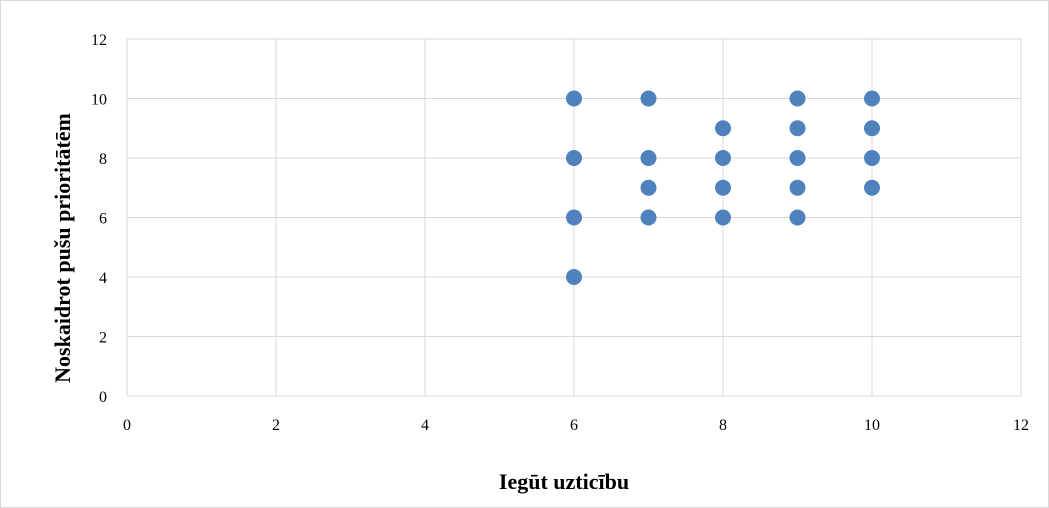 Image resolution: width=1049 pixels, height=508 pixels. I want to click on y-tick-label: 10, so click(99, 100).